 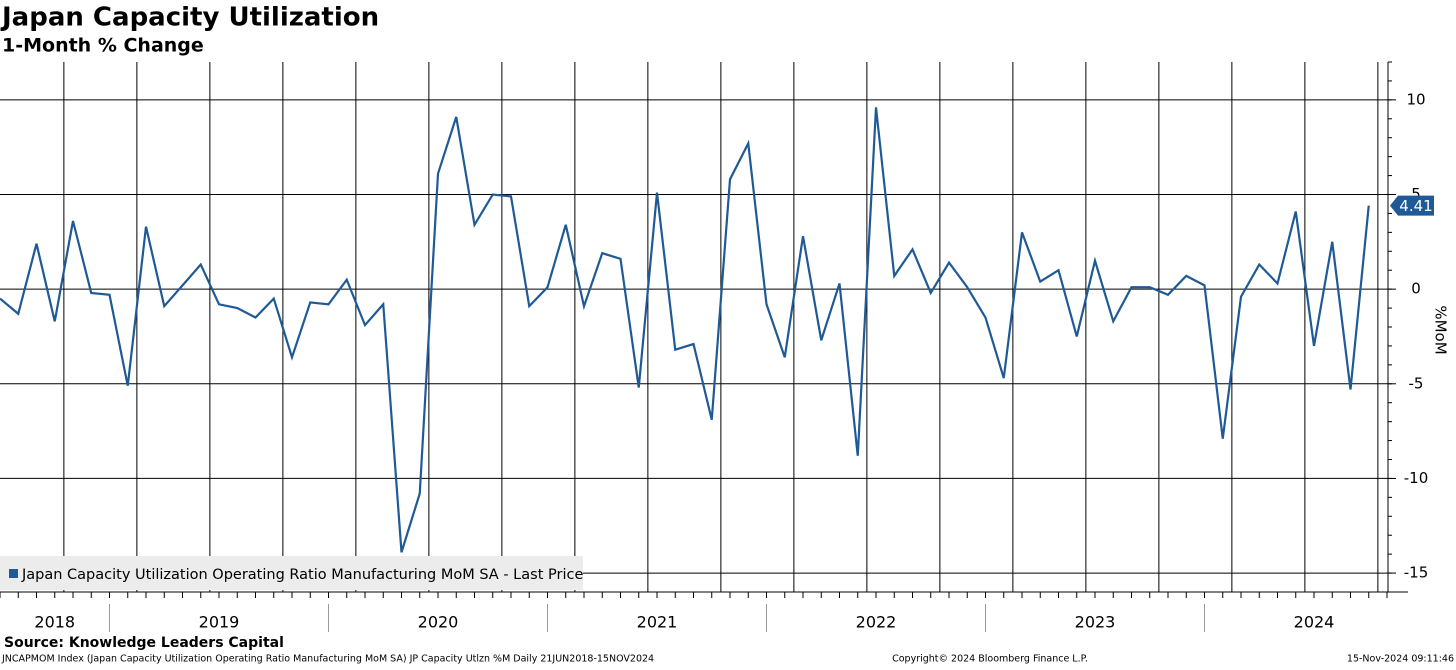 What do you see at coordinates (1416, 194) in the screenshot?
I see `y-tick-label: 5` at bounding box center [1416, 194].